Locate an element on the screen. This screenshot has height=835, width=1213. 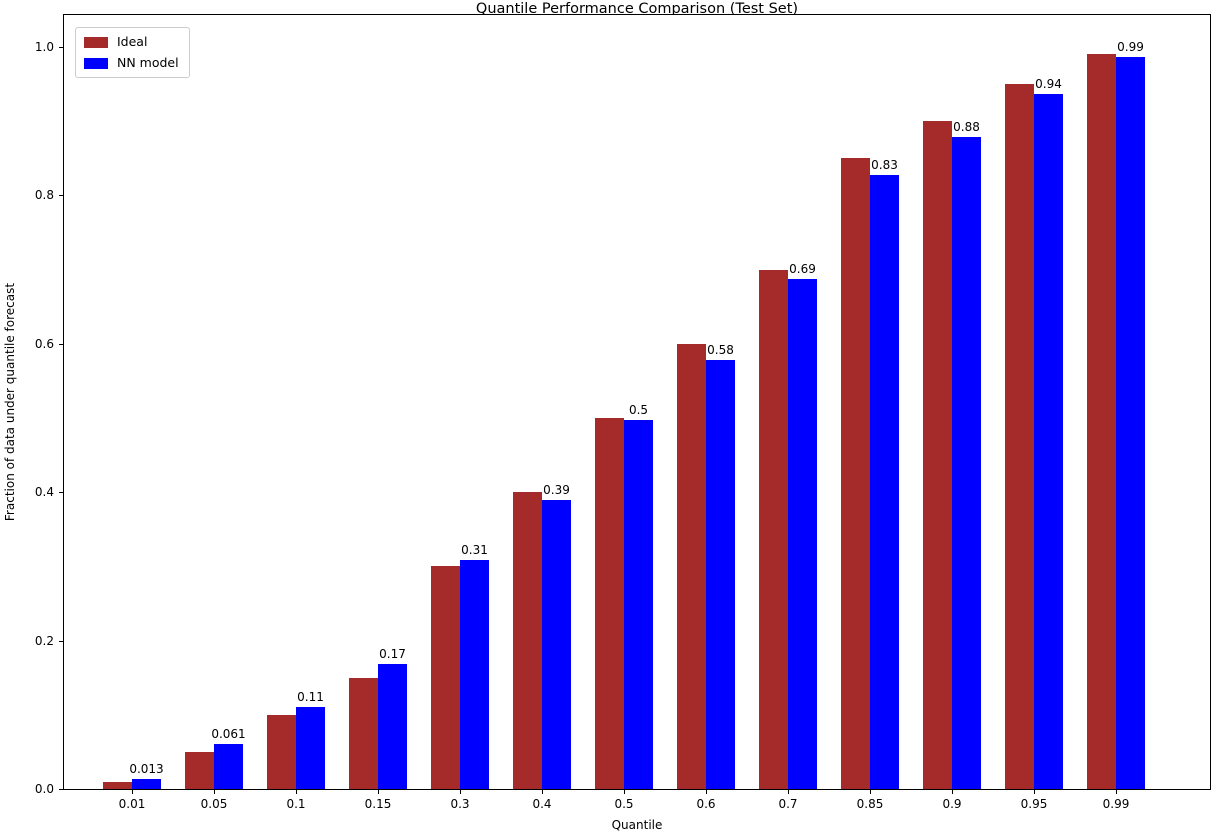
legend-swatch-nn-model is located at coordinates (96, 63).